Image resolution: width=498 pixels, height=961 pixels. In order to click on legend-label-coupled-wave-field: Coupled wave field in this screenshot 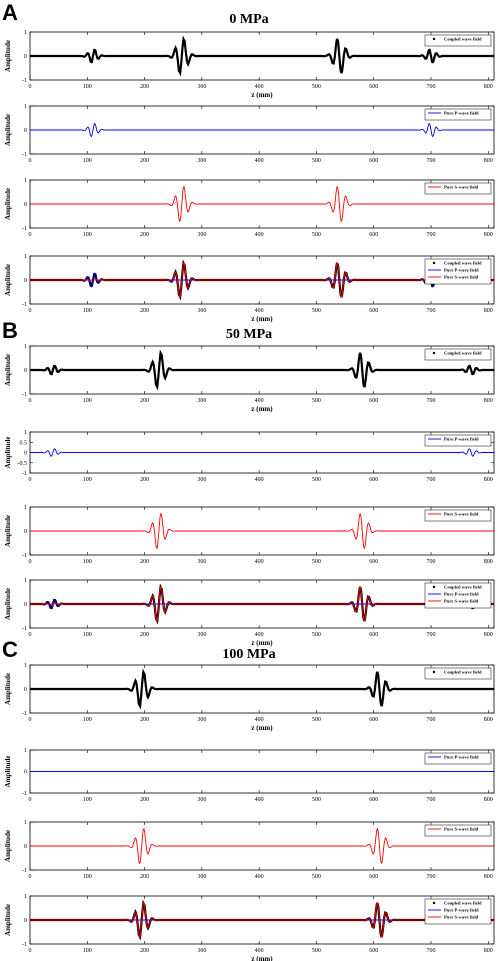, I will do `click(463, 353)`.